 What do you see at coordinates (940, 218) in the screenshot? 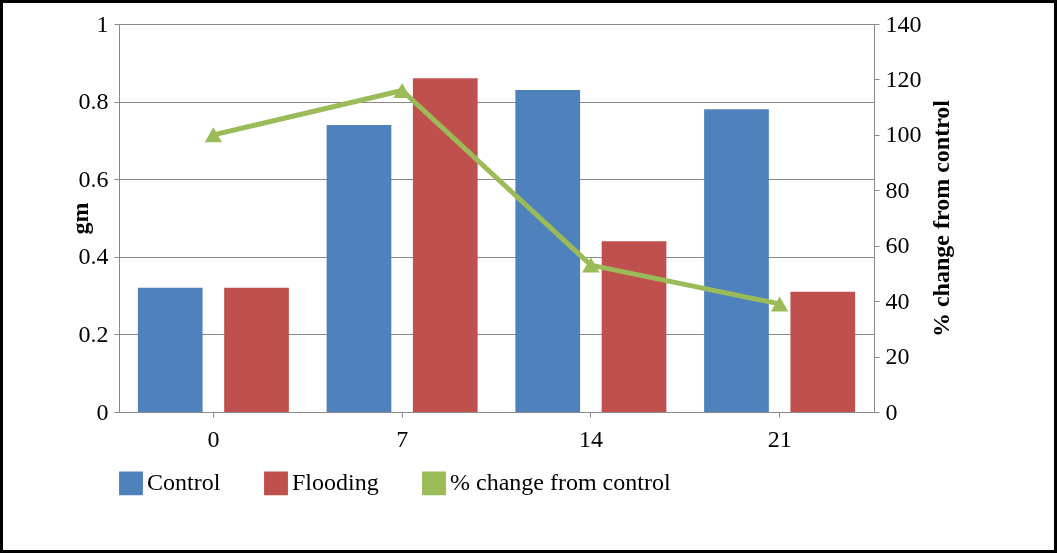
I see `y2-axis-title: % change from control` at bounding box center [940, 218].